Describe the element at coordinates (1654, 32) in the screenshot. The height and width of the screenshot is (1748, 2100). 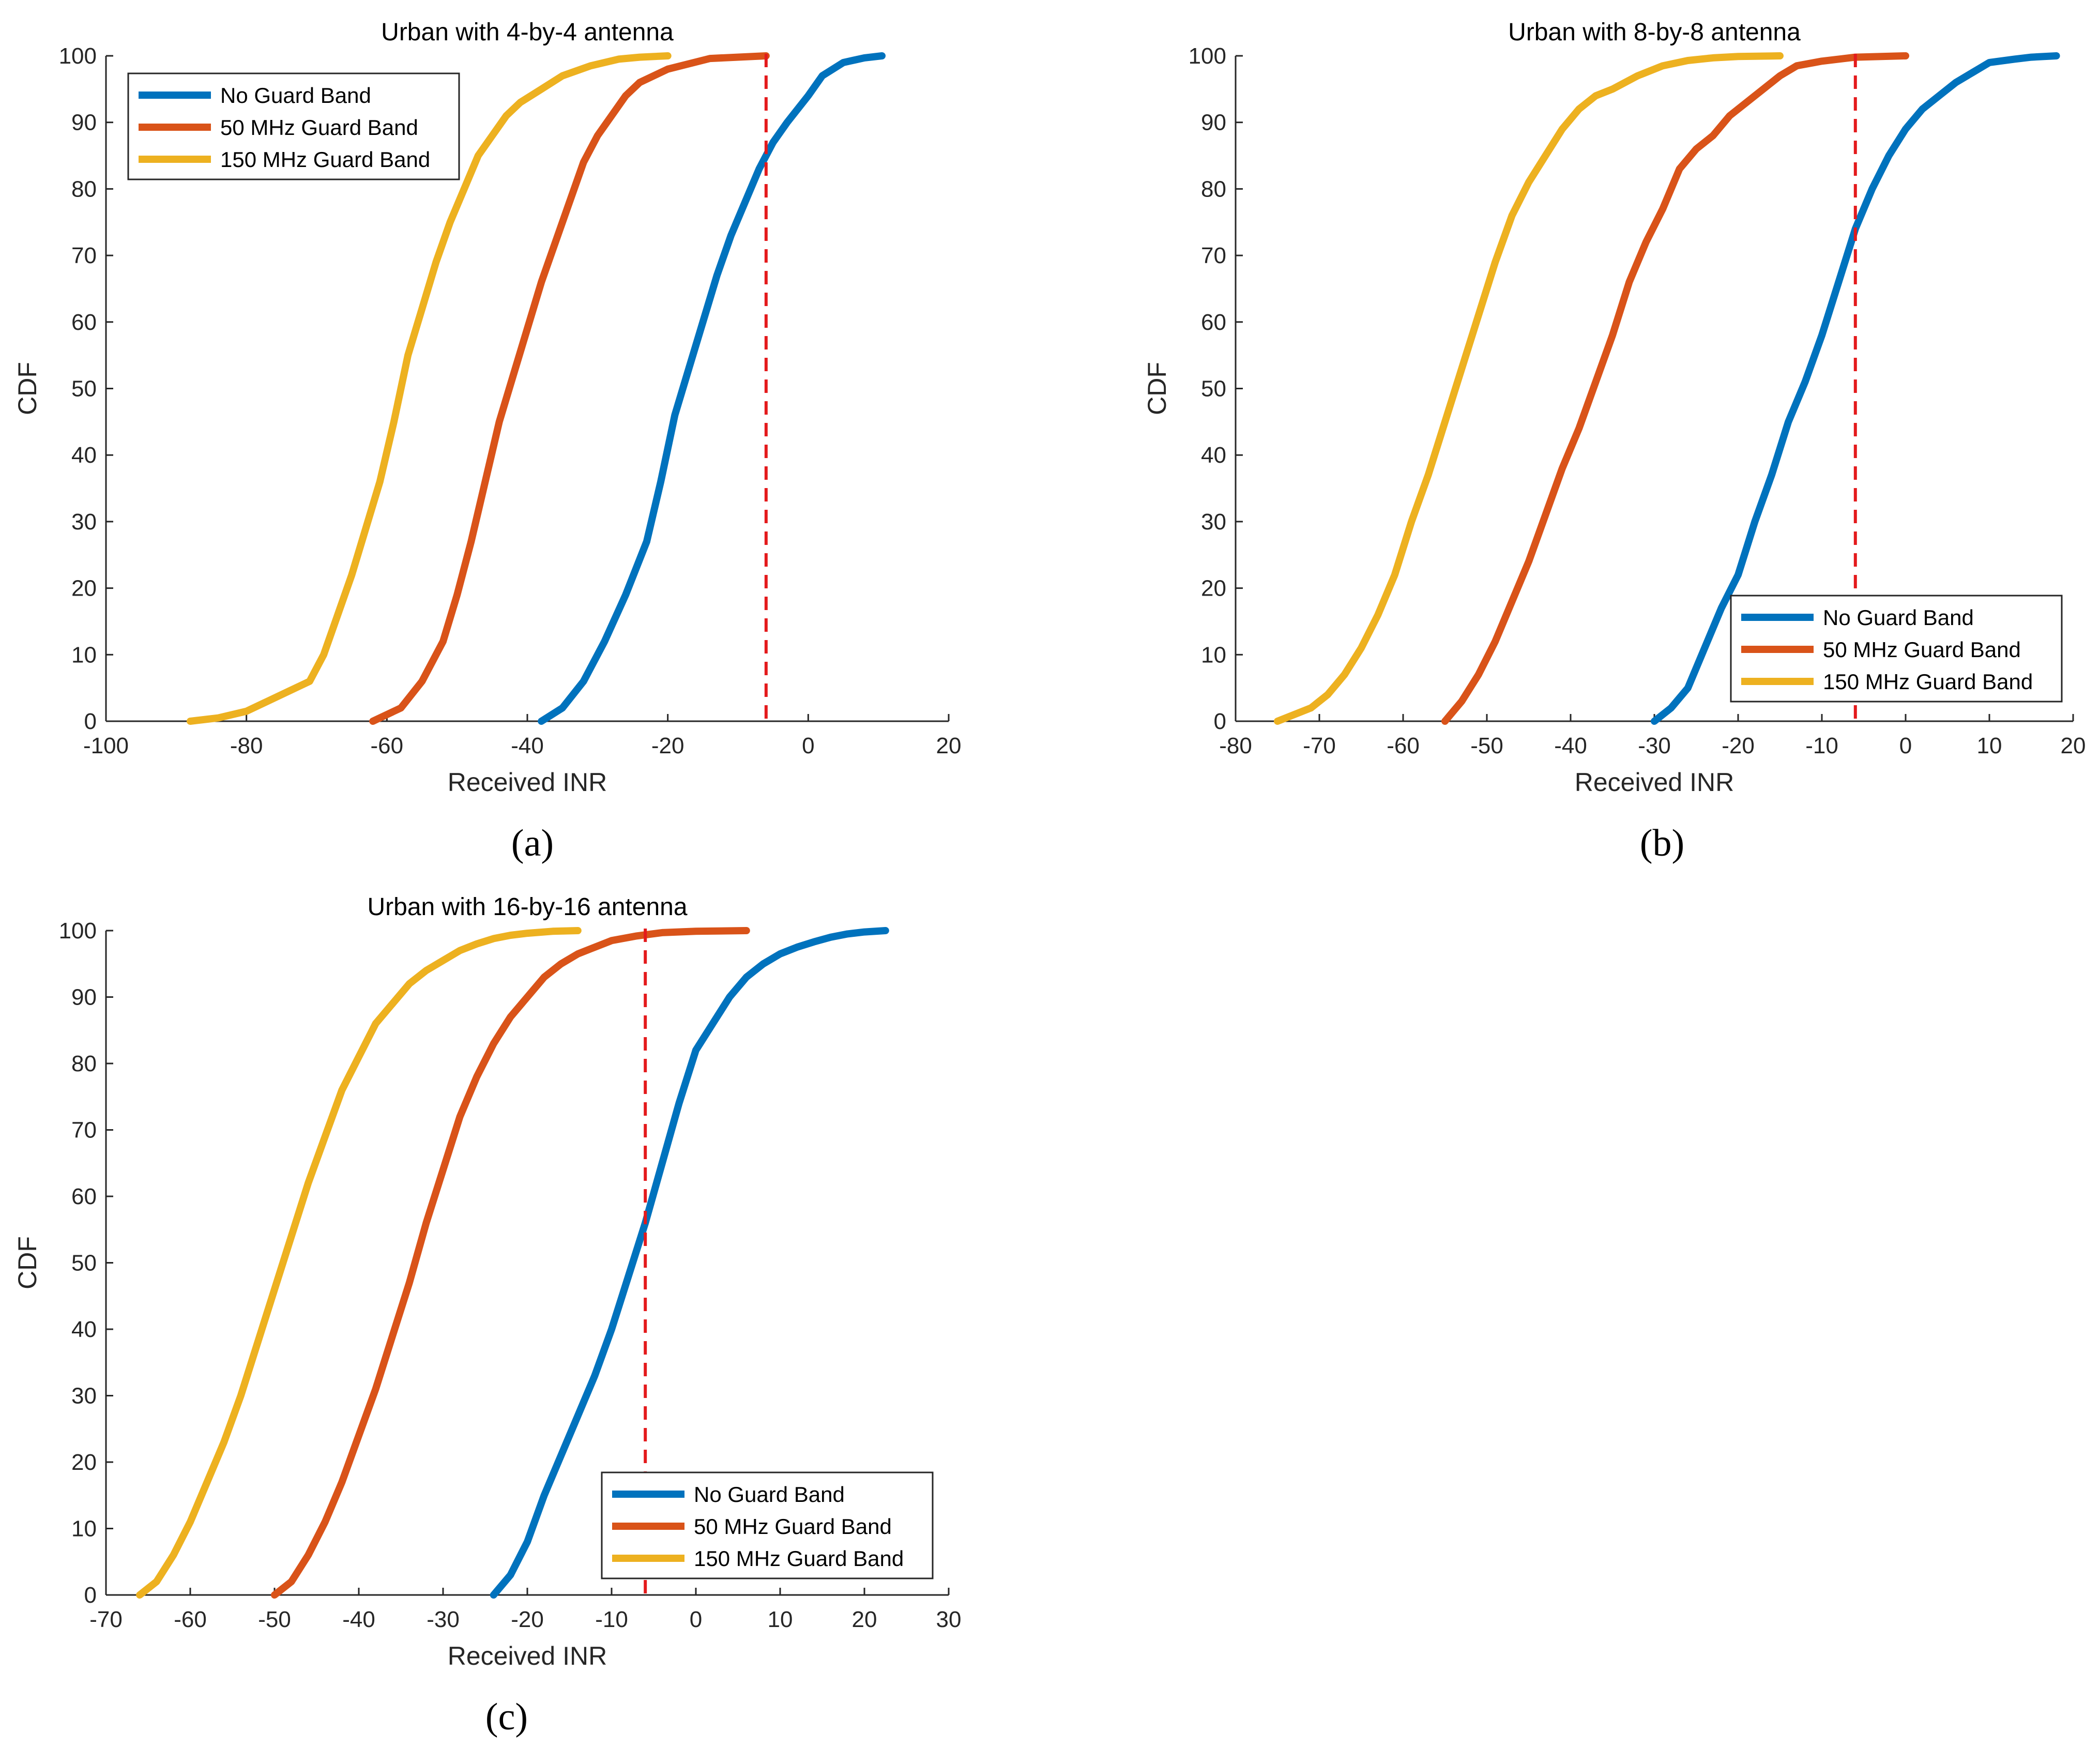
I see `chart-title: Urban with 8-by-8 antenna` at that location.